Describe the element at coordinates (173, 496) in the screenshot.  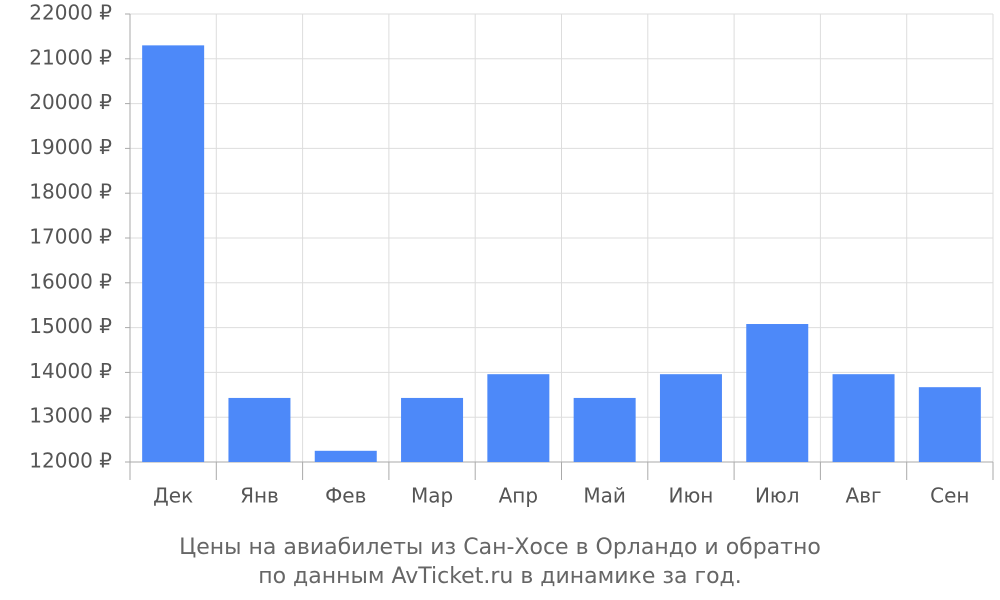
I see `x-tick-label: Дек` at that location.